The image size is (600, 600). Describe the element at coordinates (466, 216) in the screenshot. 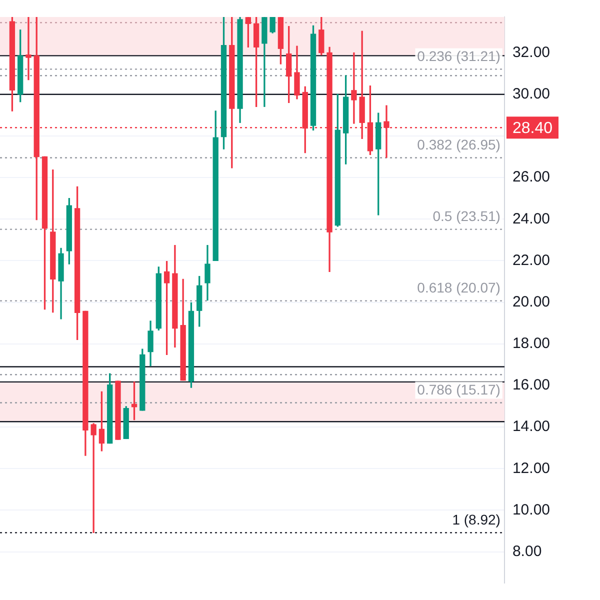

I see `ref-line-label: 0.5 (23.51)` at that location.